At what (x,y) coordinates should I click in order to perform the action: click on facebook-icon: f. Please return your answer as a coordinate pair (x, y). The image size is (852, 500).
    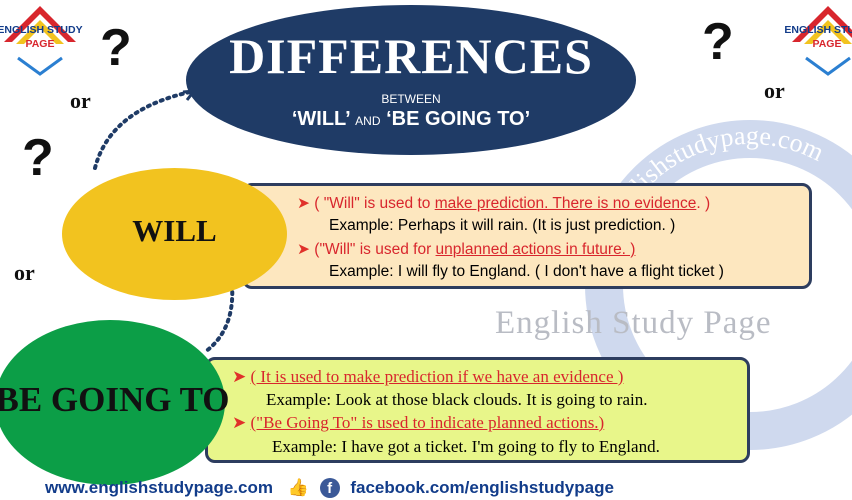
    Looking at the image, I should click on (329, 488).